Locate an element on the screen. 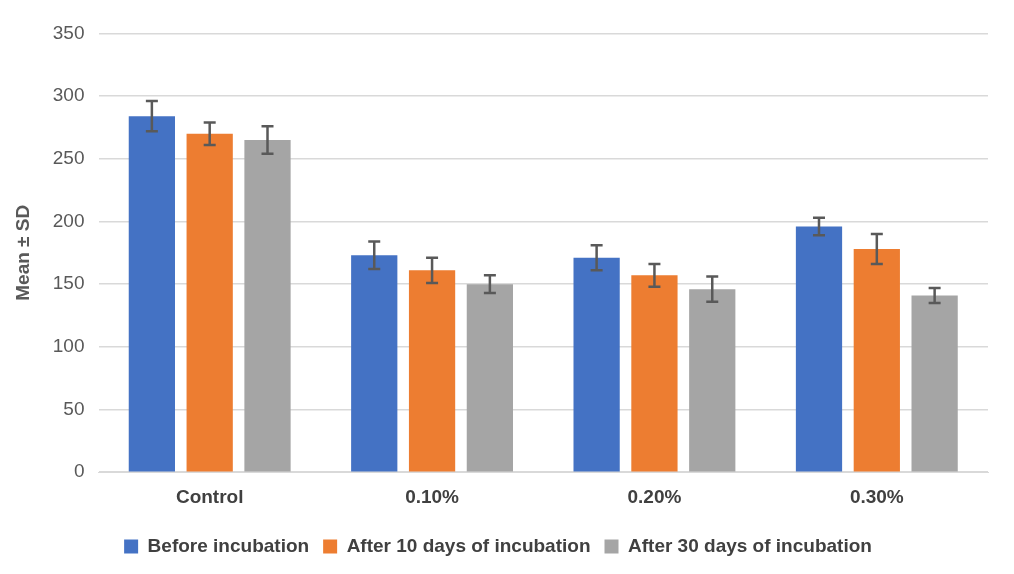 The height and width of the screenshot is (574, 1014). x-tick-label: 0.20% is located at coordinates (654, 496).